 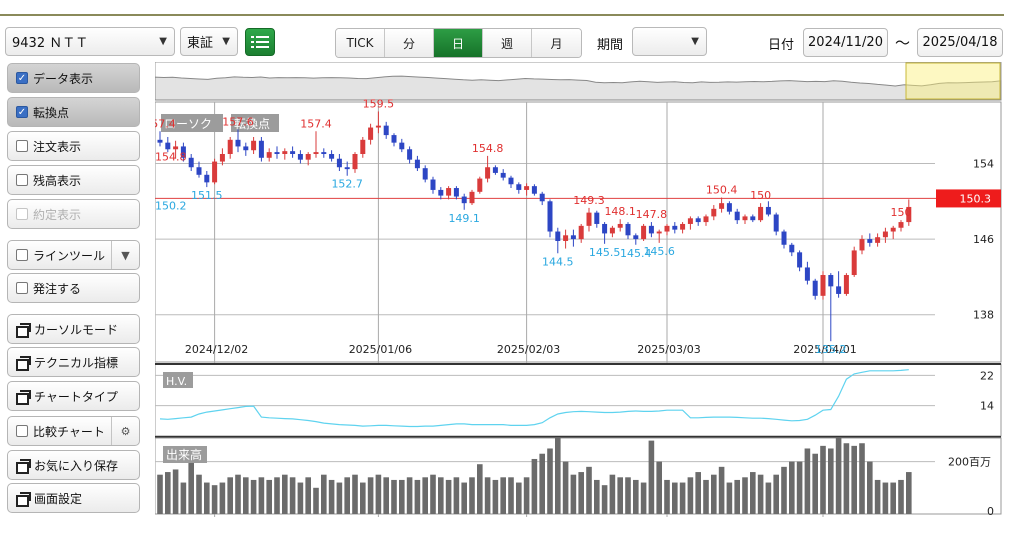 I want to click on sidebar-item-place-order: 発注する, so click(x=73, y=288).